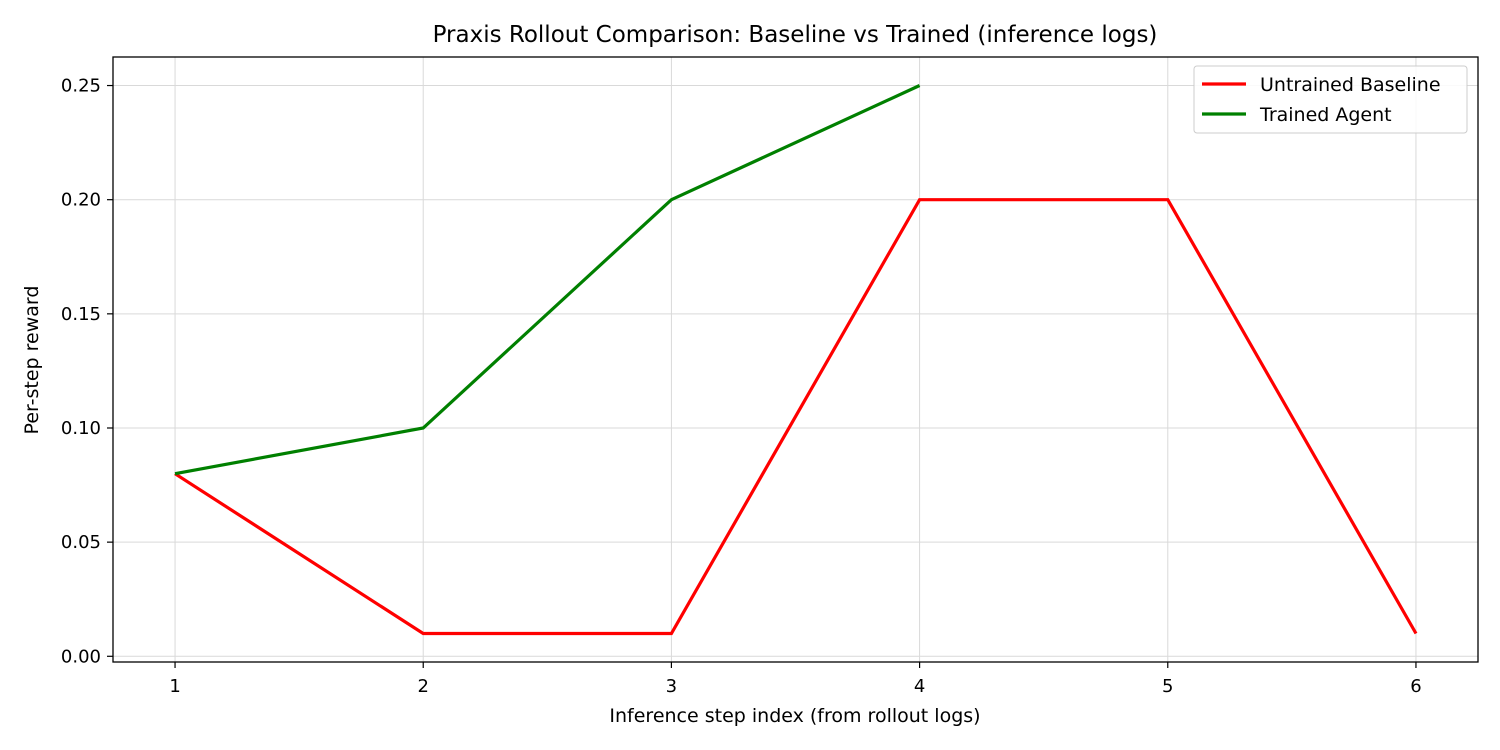 The width and height of the screenshot is (1500, 750). Describe the element at coordinates (1325, 115) in the screenshot. I see `legend-label: Trained Agent` at that location.